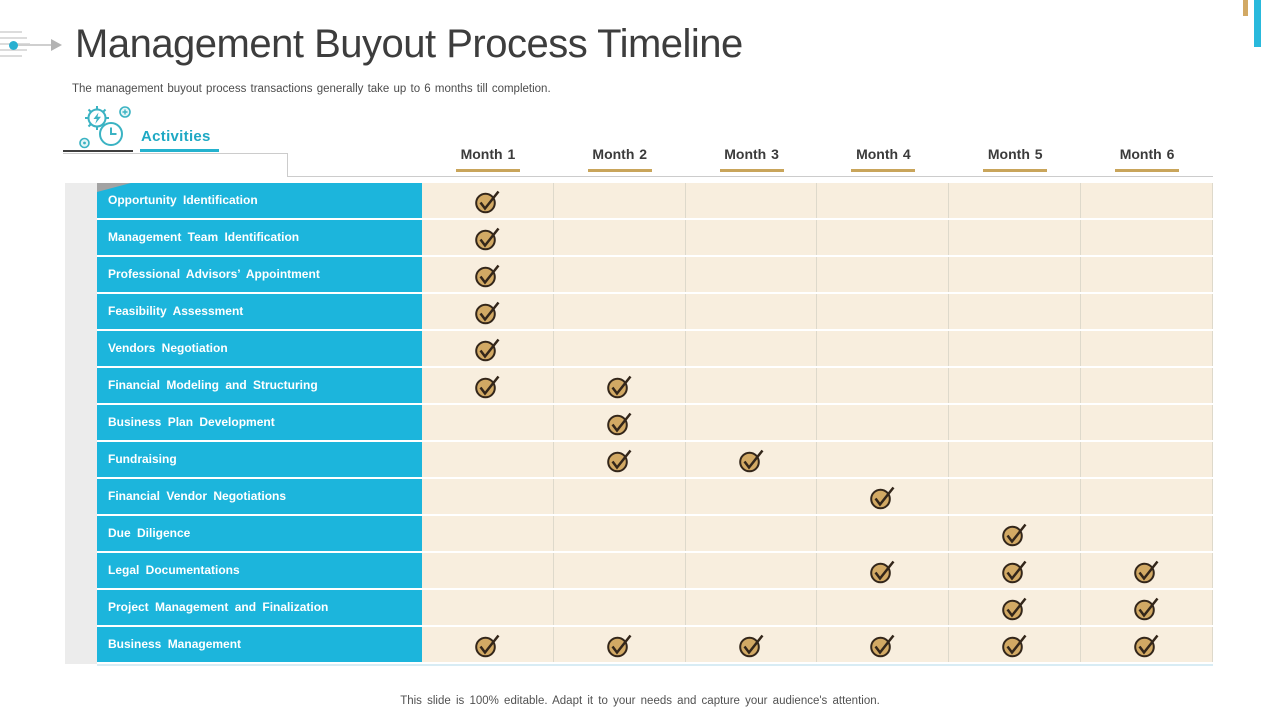 This screenshot has height=720, width=1280. I want to click on gear-clock-icon, so click(105, 127).